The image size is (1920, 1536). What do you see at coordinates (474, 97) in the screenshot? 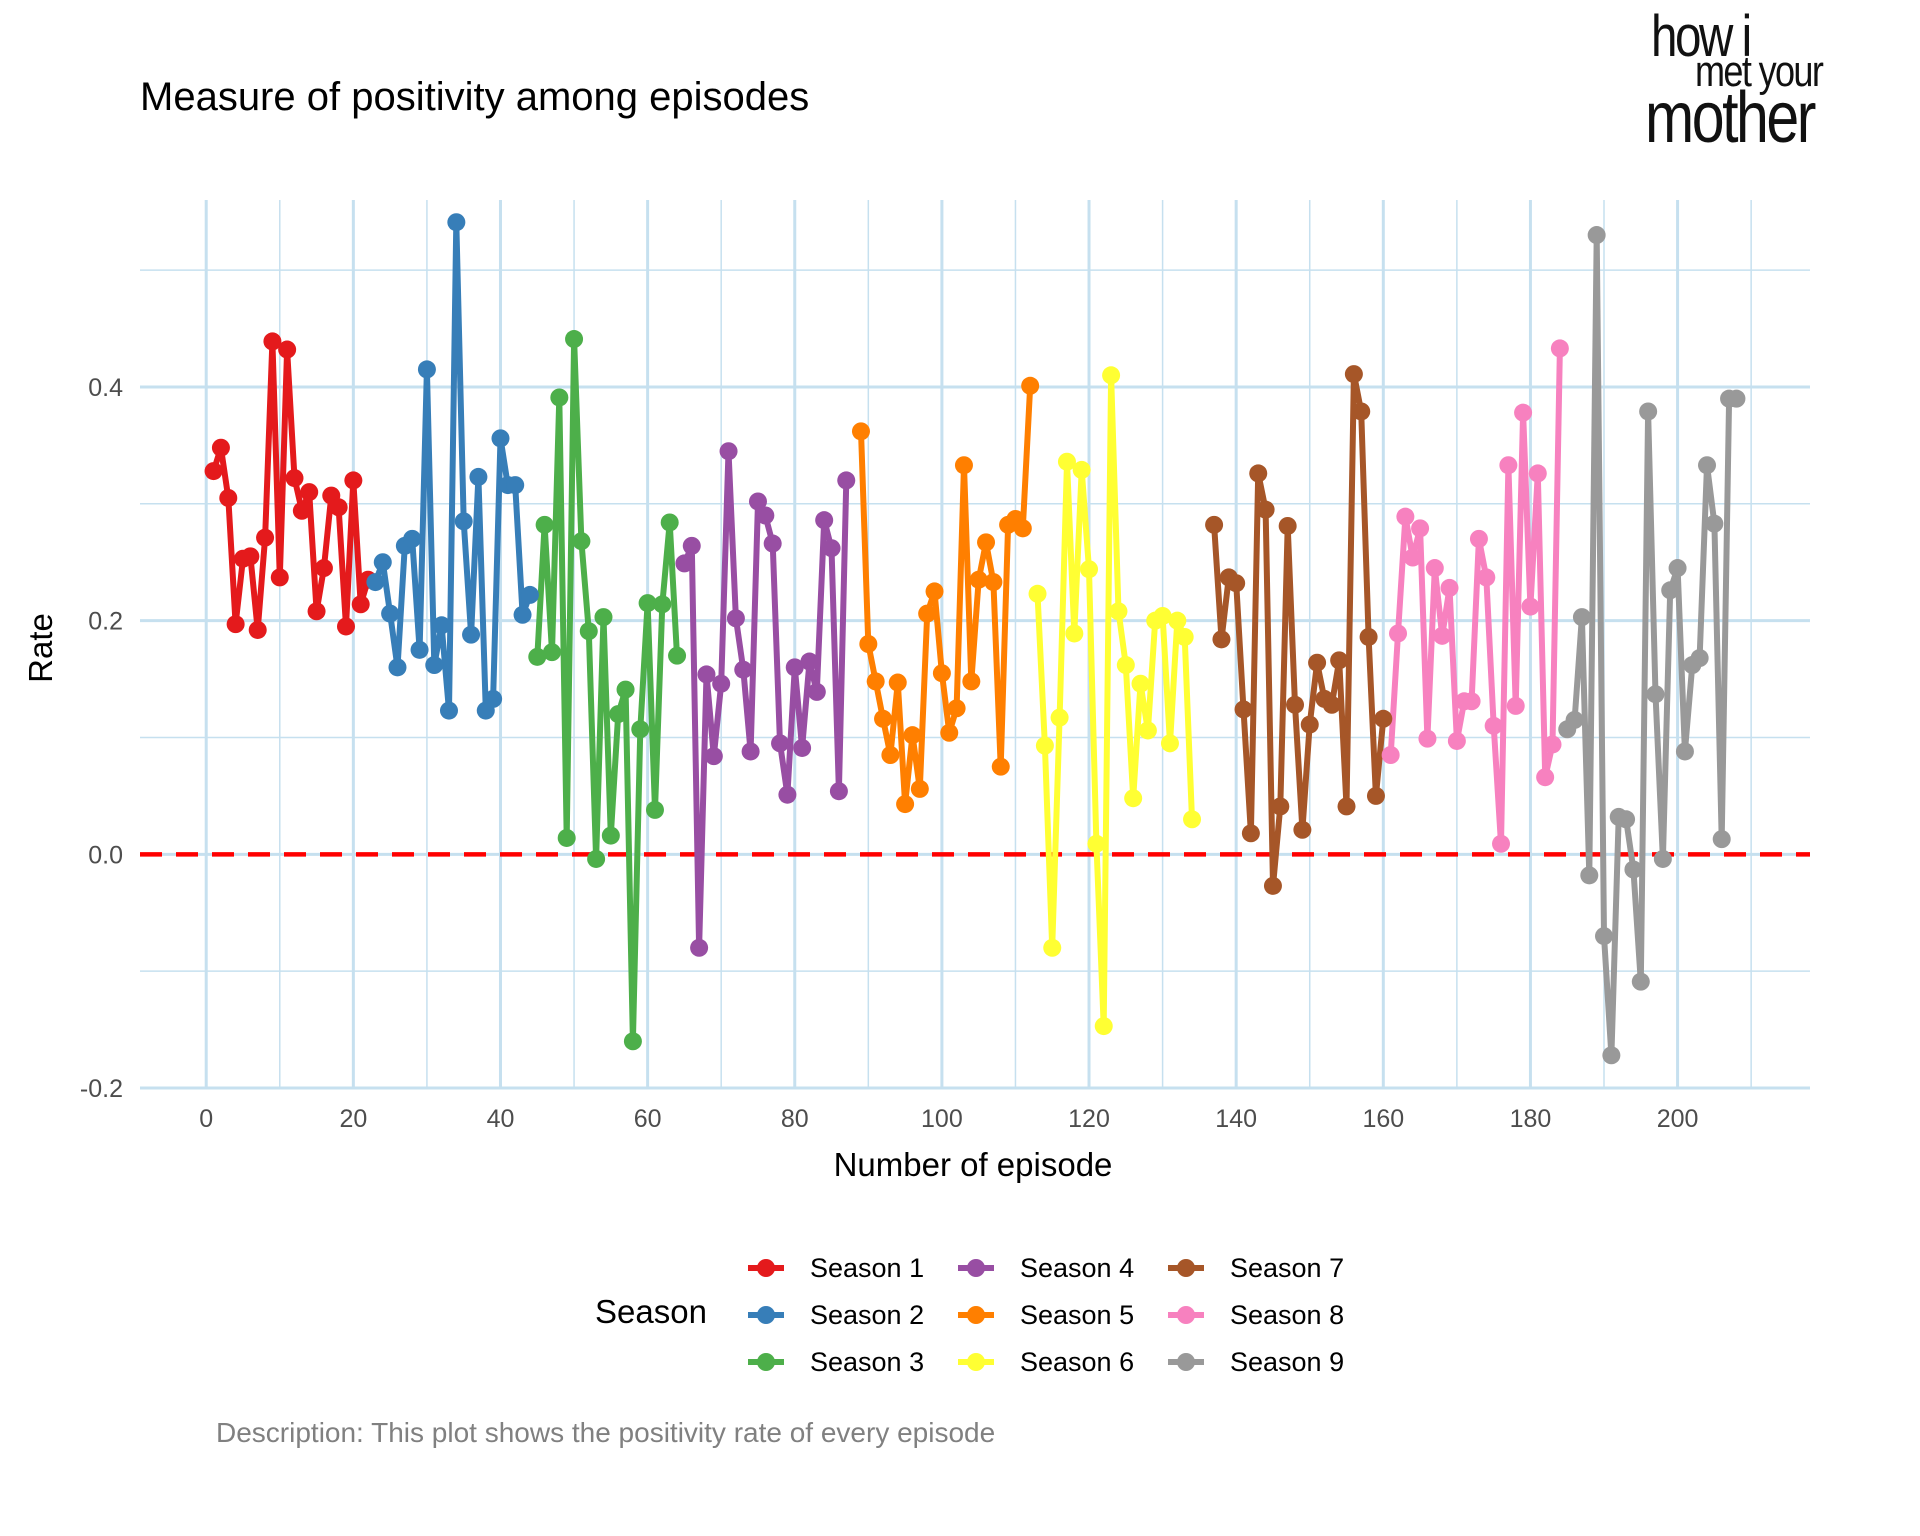
I see `chart-title: Measure of positivity among episodes` at bounding box center [474, 97].